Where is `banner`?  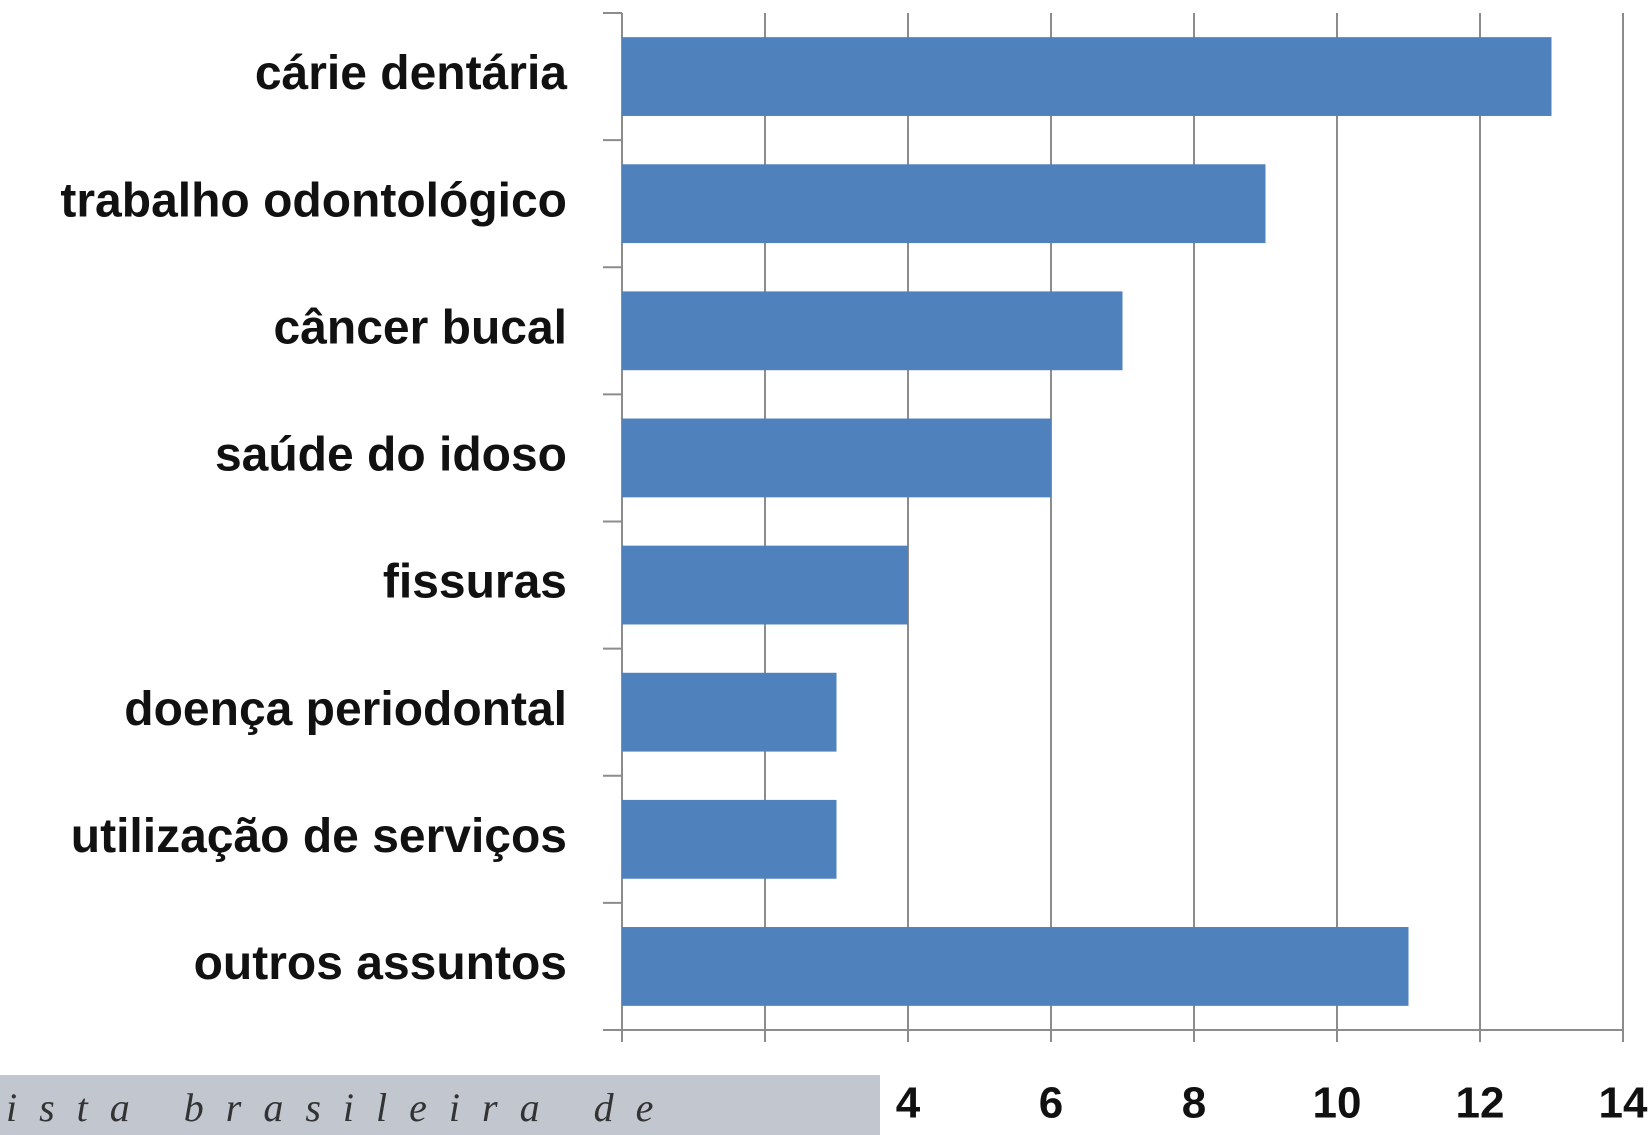 banner is located at coordinates (440, 1105).